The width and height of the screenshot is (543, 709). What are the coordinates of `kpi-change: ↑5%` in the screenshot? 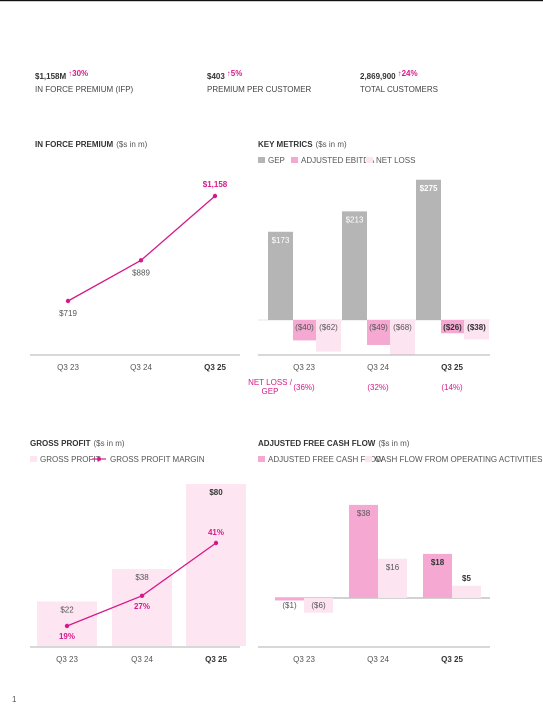 It's located at (235, 73).